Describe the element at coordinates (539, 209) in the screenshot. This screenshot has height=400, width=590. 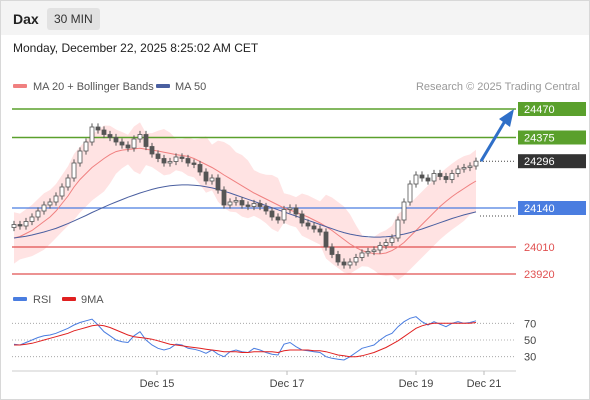
I see `price-tag-label: 24140` at that location.